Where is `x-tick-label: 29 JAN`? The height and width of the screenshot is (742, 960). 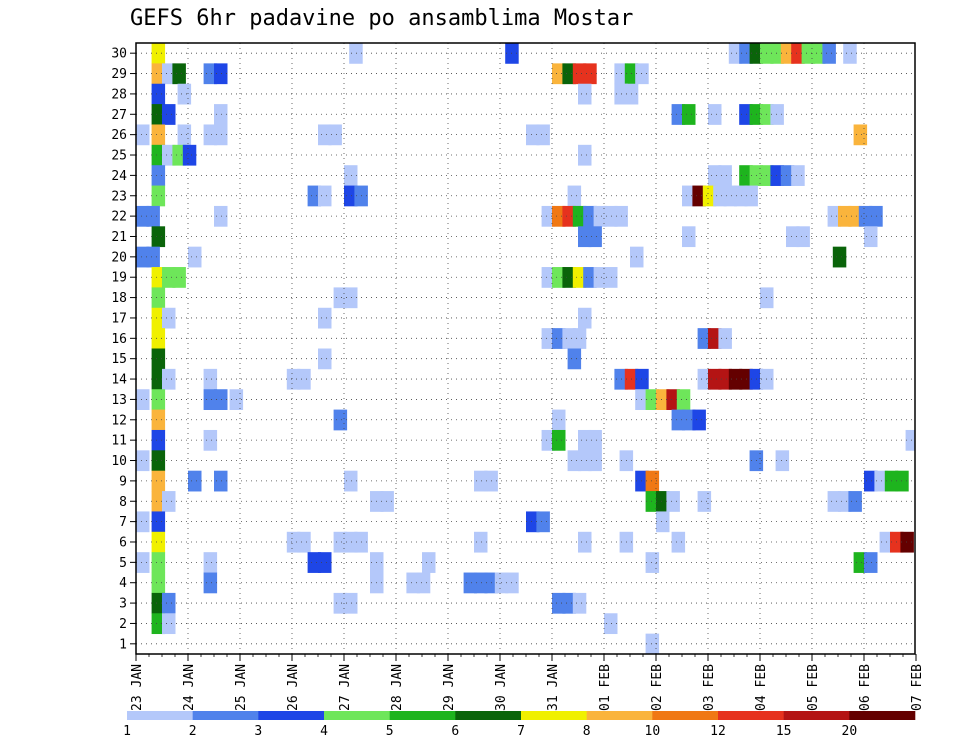 x-tick-label: 29 JAN is located at coordinates (449, 687).